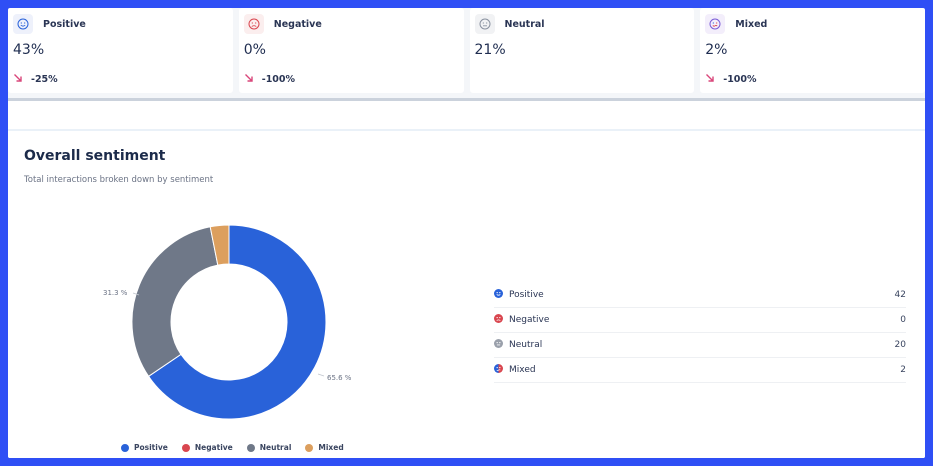 The image size is (933, 466). What do you see at coordinates (900, 345) in the screenshot?
I see `row-count: 20` at bounding box center [900, 345].